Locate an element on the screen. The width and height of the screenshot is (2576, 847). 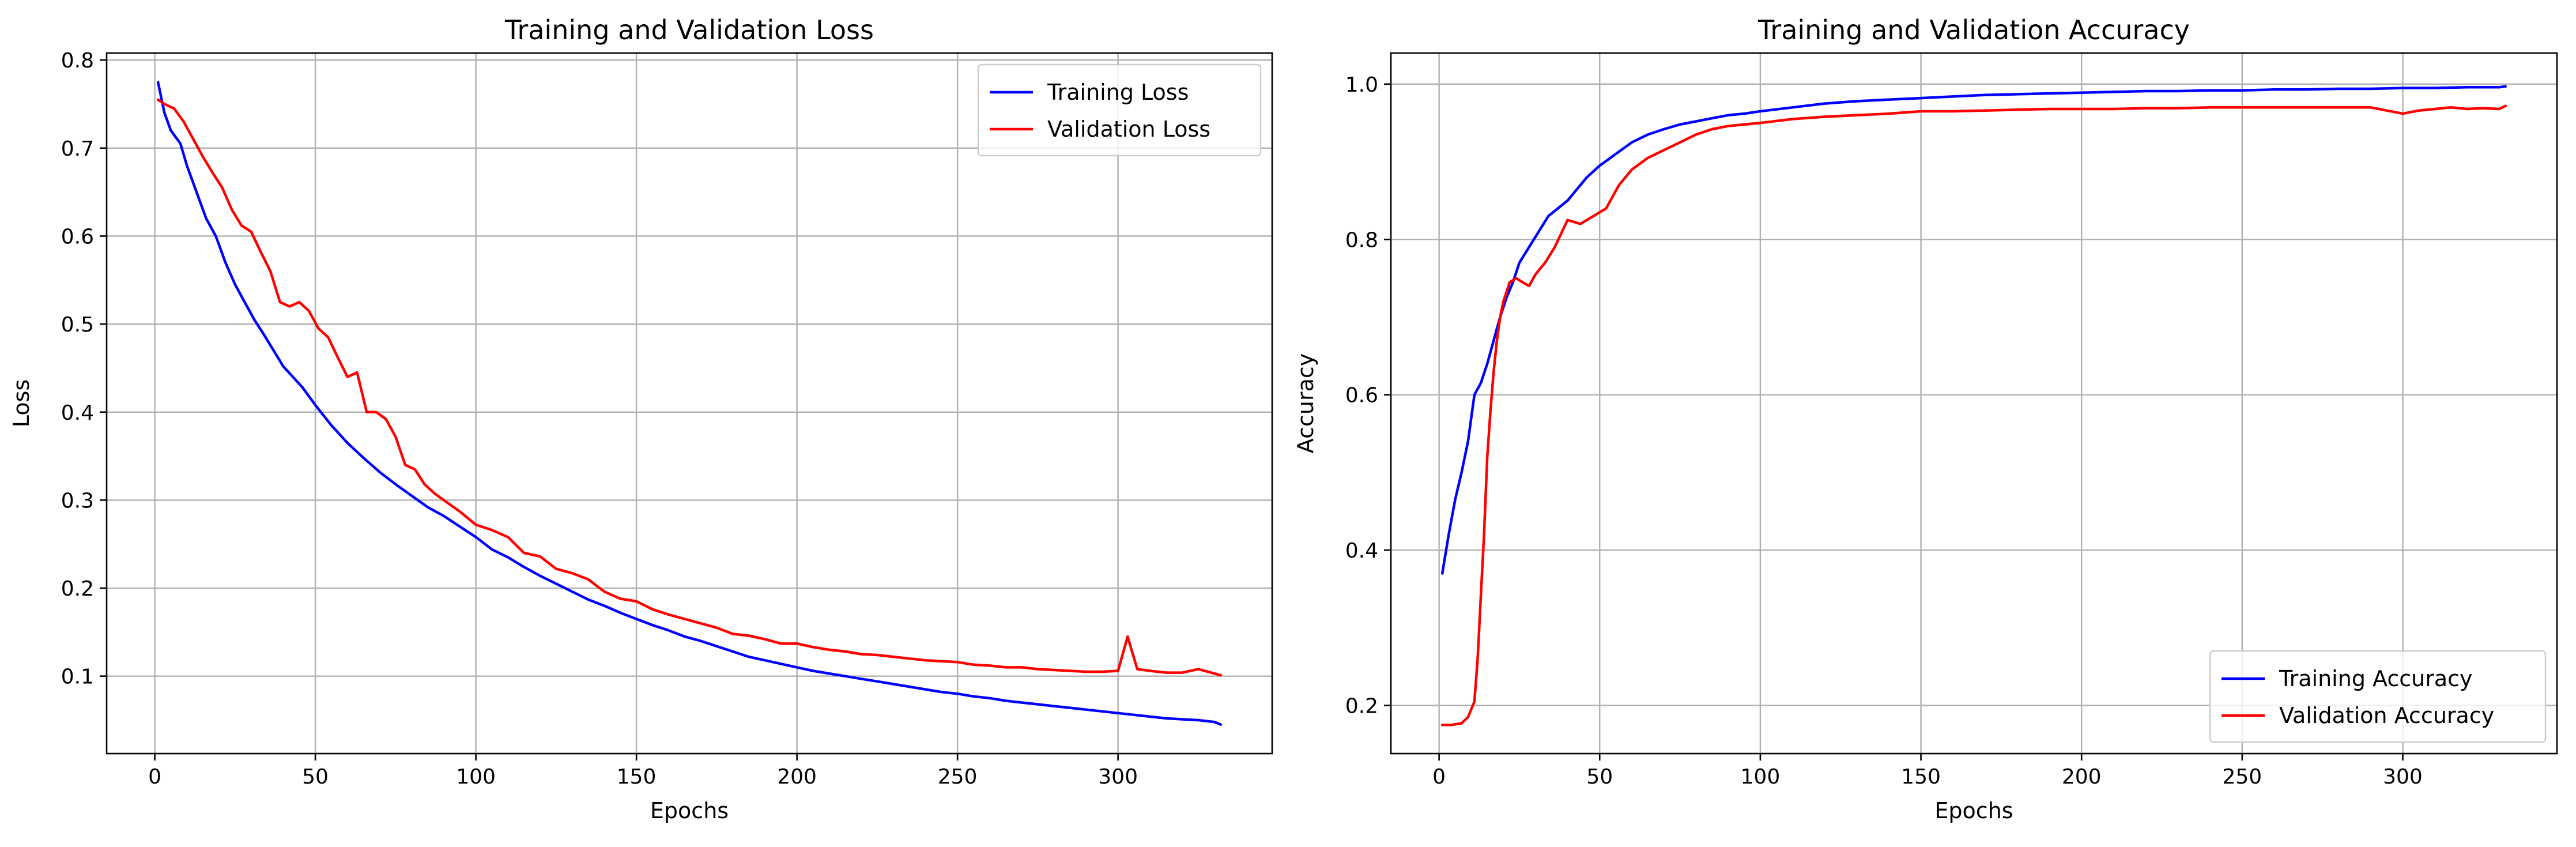
y-tick-label: 0.7 is located at coordinates (77, 149).